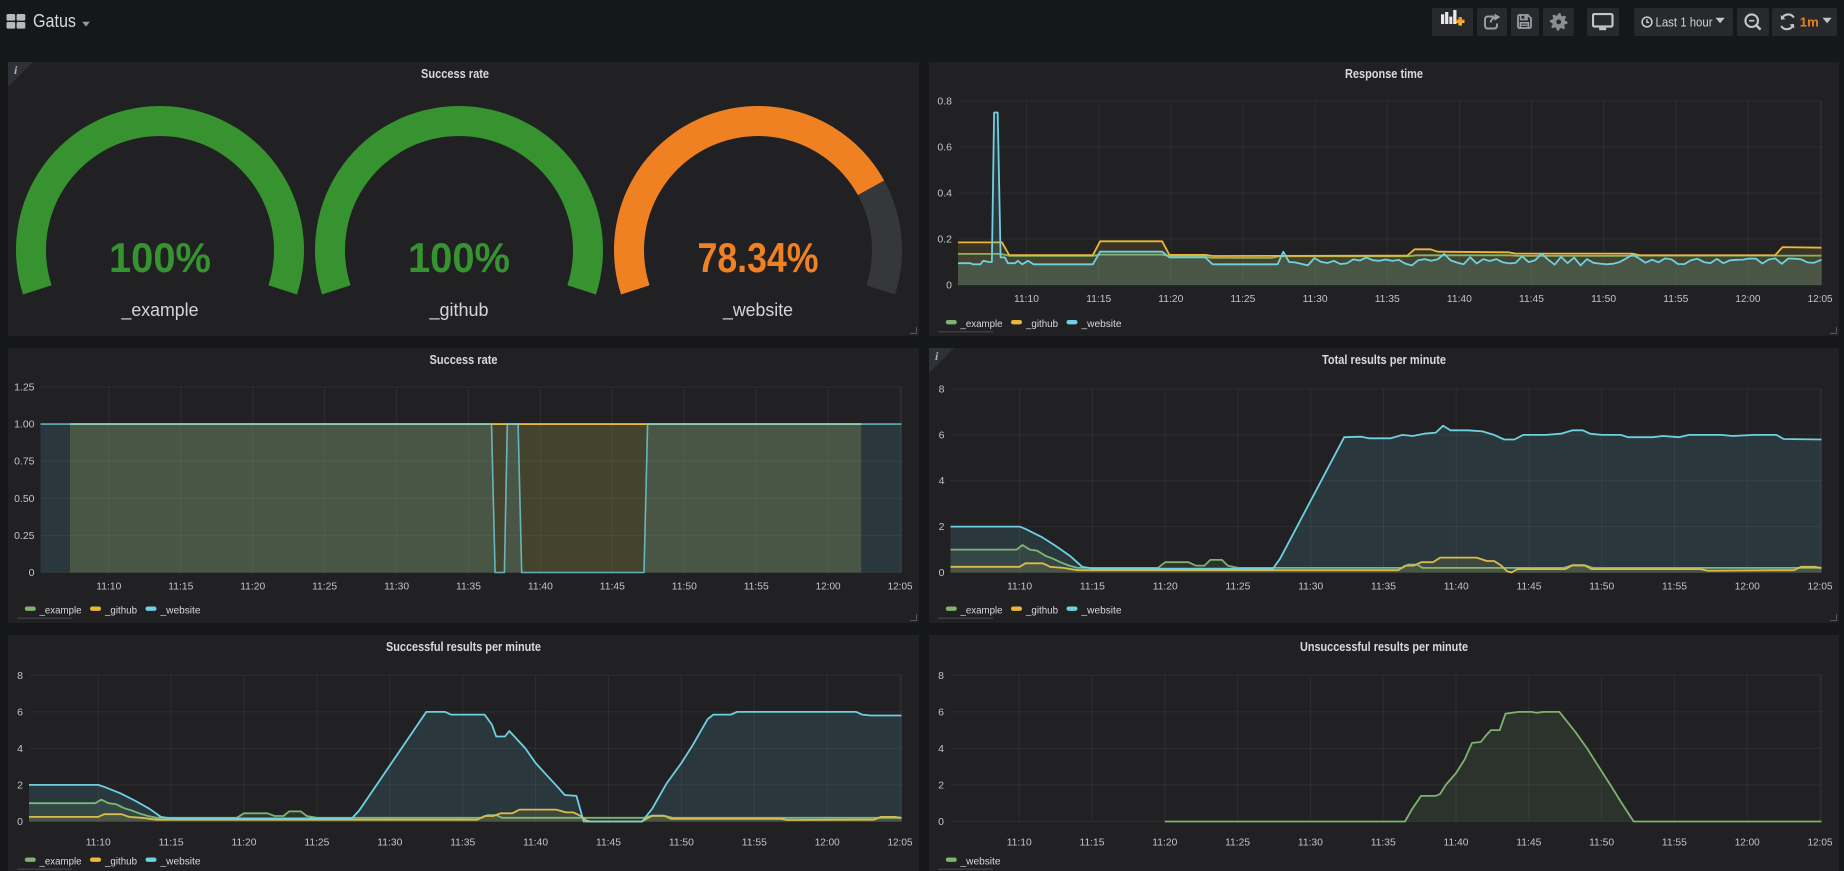  What do you see at coordinates (24, 462) in the screenshot?
I see `svg-text: 0.75` at bounding box center [24, 462].